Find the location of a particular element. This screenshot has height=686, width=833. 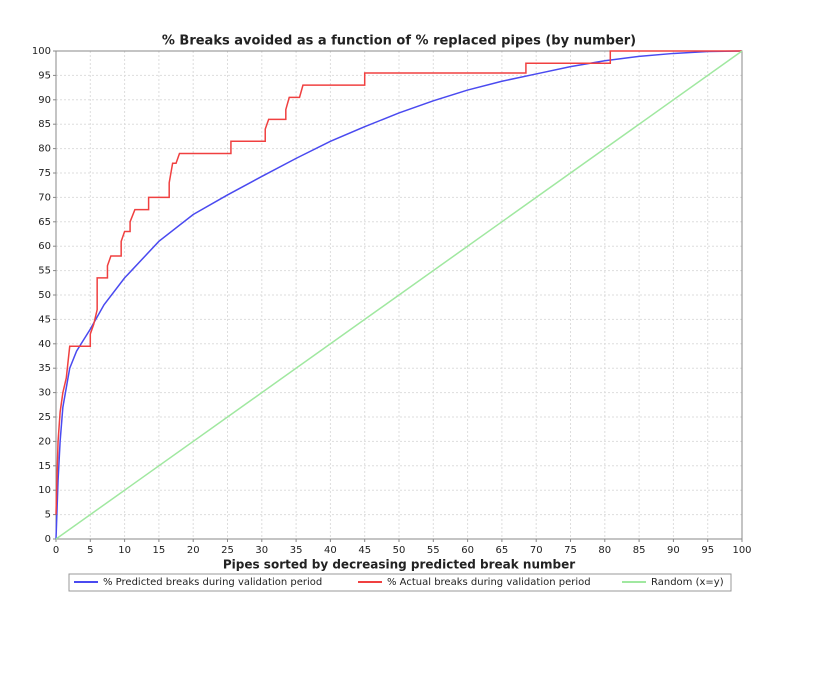

x-tick-label: 85 is located at coordinates (639, 550).